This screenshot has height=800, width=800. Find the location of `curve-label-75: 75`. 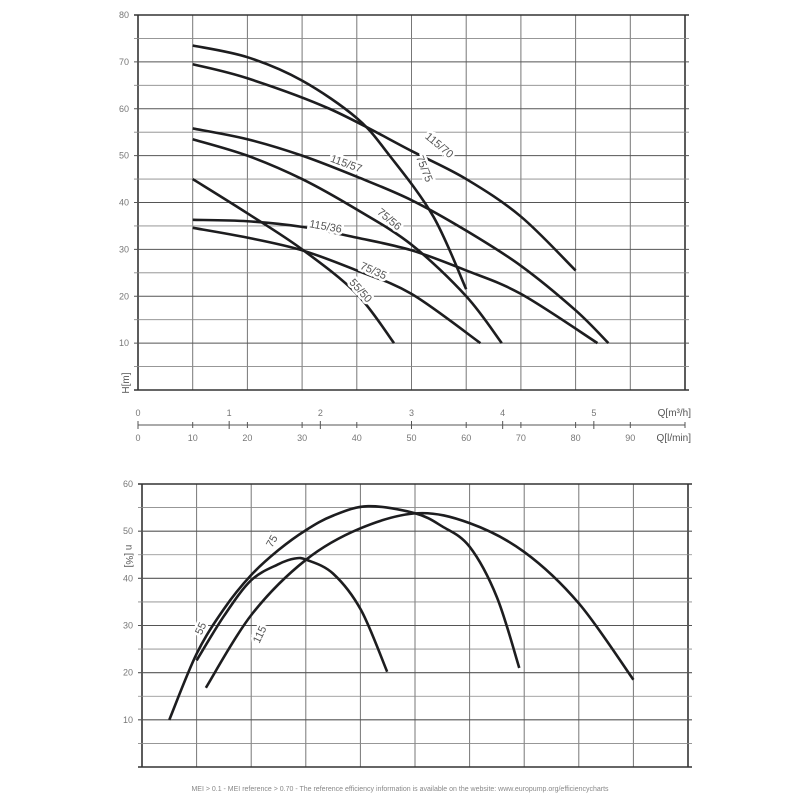

curve-label-75: 75 is located at coordinates (272, 541).